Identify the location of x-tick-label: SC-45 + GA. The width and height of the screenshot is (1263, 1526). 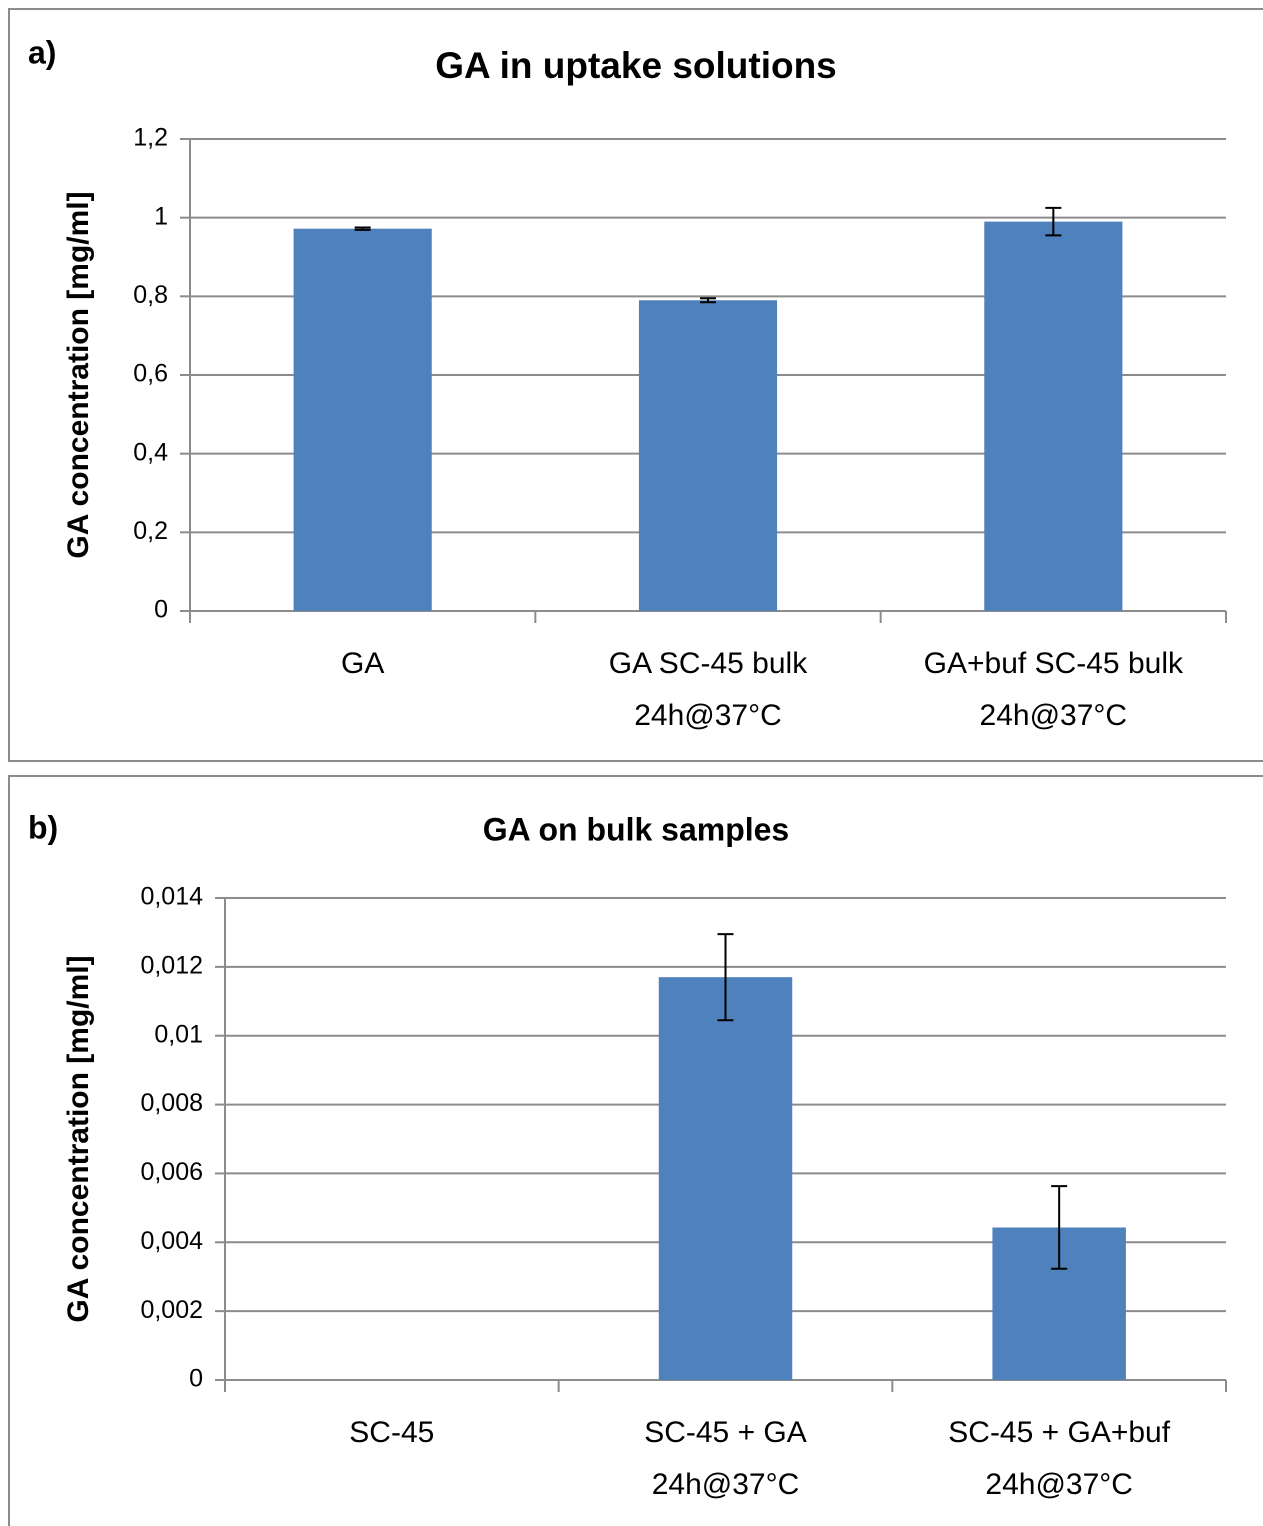
(725, 1432).